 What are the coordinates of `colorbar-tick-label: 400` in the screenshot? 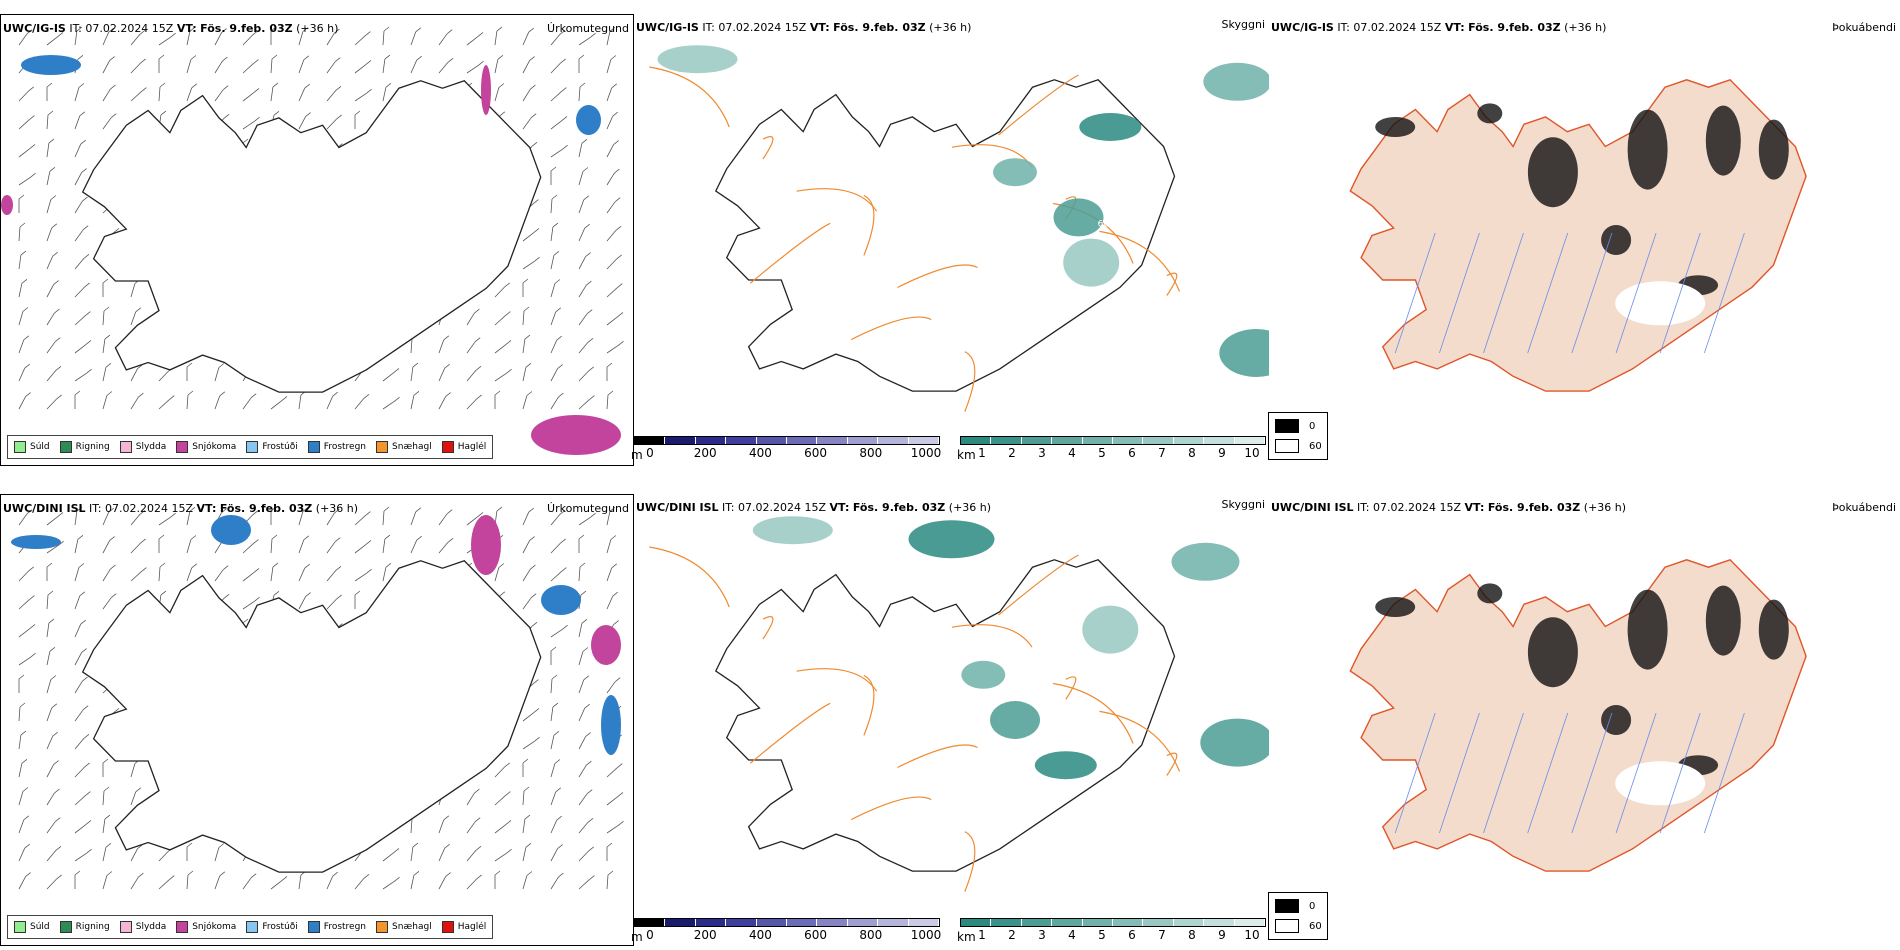 It's located at (760, 453).